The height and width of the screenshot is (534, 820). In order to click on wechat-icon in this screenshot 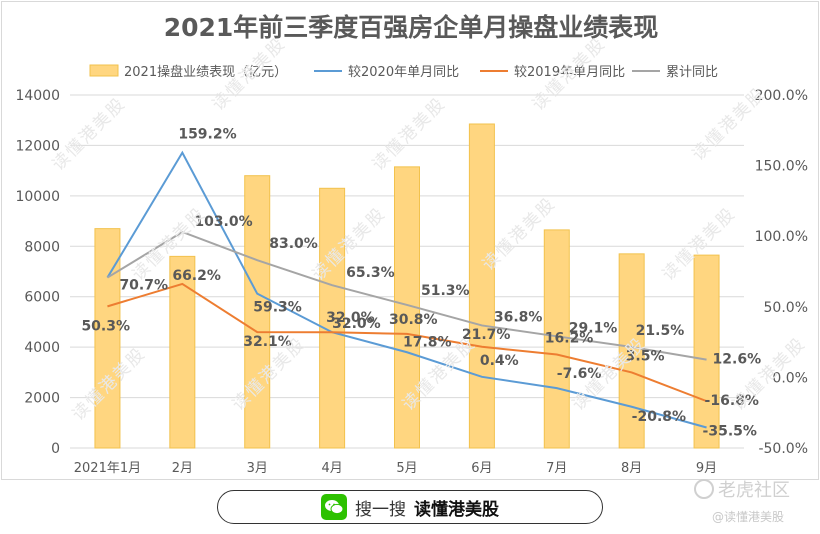, I will do `click(334, 507)`.